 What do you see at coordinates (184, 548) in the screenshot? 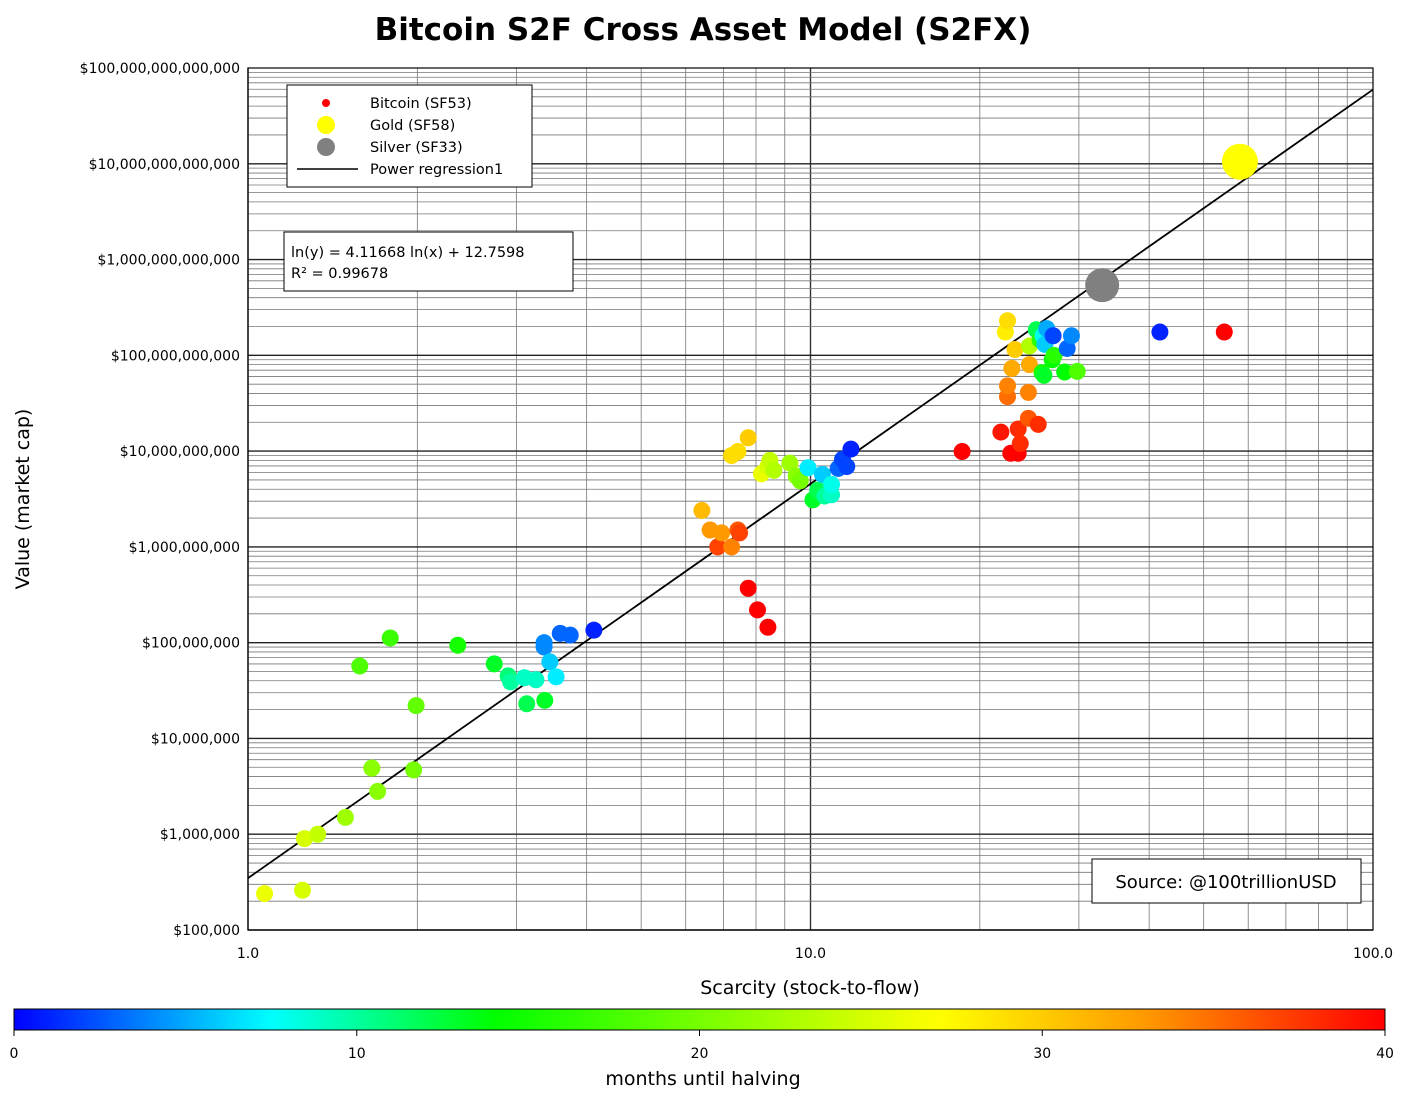
I see `y-tick-label: $1,000,000,000` at bounding box center [184, 548].